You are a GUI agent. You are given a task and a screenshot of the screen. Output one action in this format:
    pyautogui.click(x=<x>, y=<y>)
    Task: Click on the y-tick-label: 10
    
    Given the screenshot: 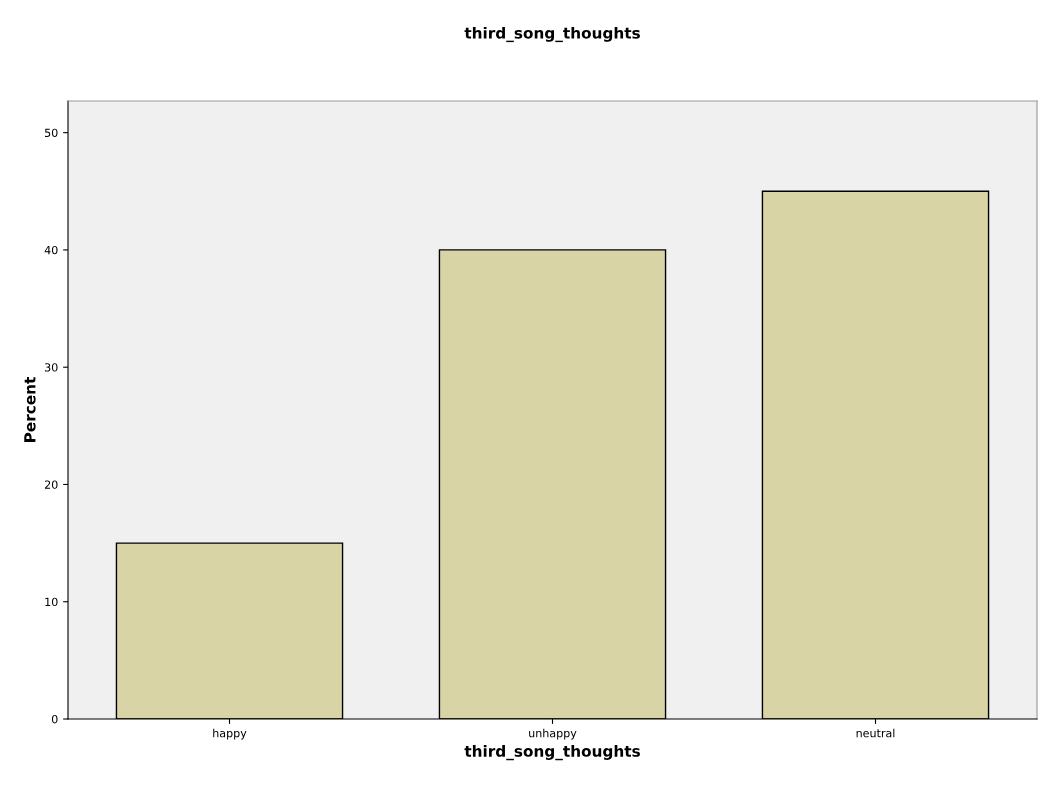 What is the action you would take?
    pyautogui.click(x=51, y=602)
    